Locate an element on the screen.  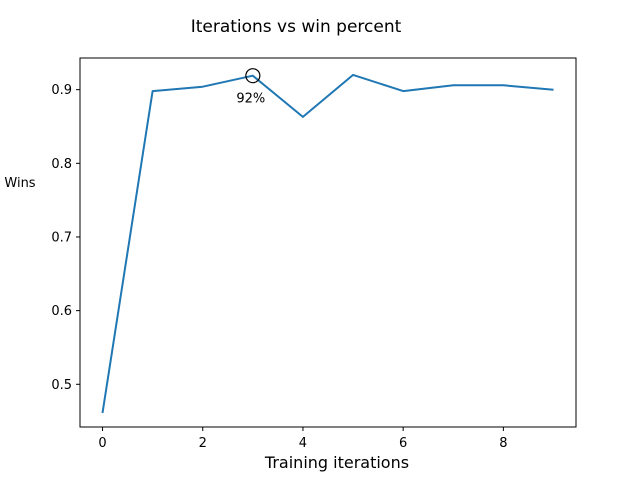
x-tick-label: 6 is located at coordinates (403, 443).